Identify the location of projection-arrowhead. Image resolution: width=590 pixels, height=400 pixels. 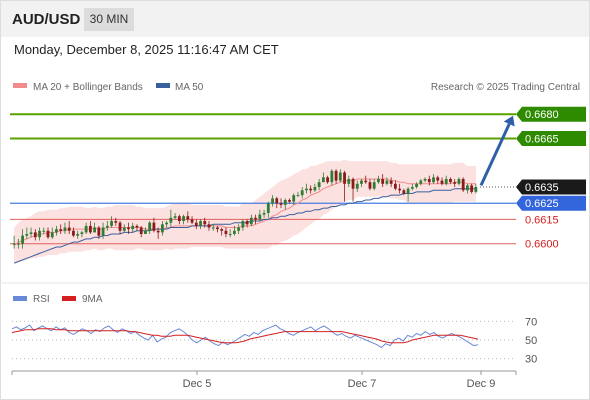
(509, 121).